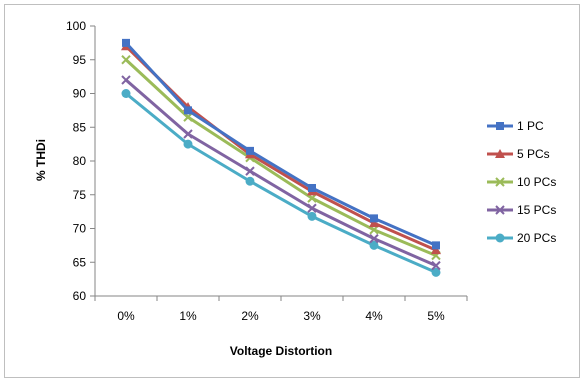 Image resolution: width=586 pixels, height=385 pixels. I want to click on x-tick-label: 4%, so click(374, 316).